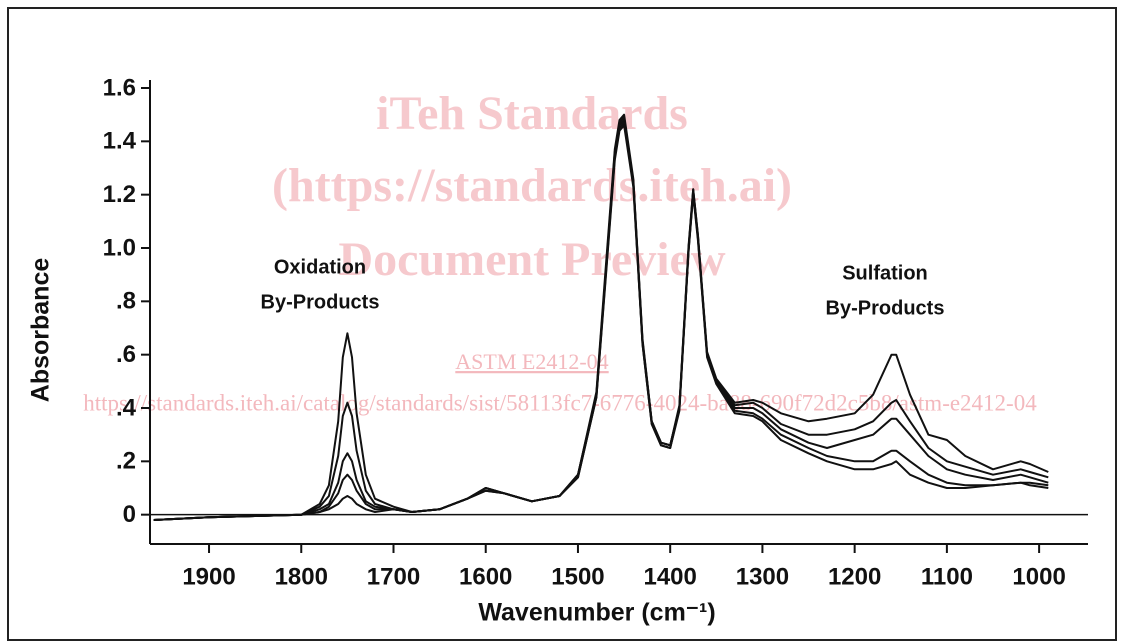 The height and width of the screenshot is (643, 1124). Describe the element at coordinates (41, 330) in the screenshot. I see `y-axis-label: Absorbance` at that location.